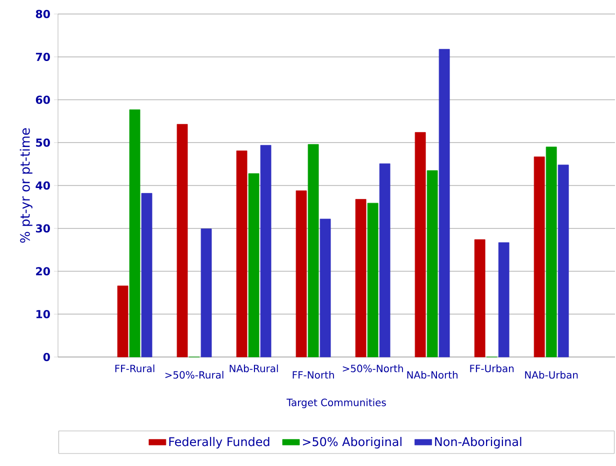 This screenshot has height=466, width=616. Describe the element at coordinates (43, 142) in the screenshot. I see `y-tick-label: 50` at that location.